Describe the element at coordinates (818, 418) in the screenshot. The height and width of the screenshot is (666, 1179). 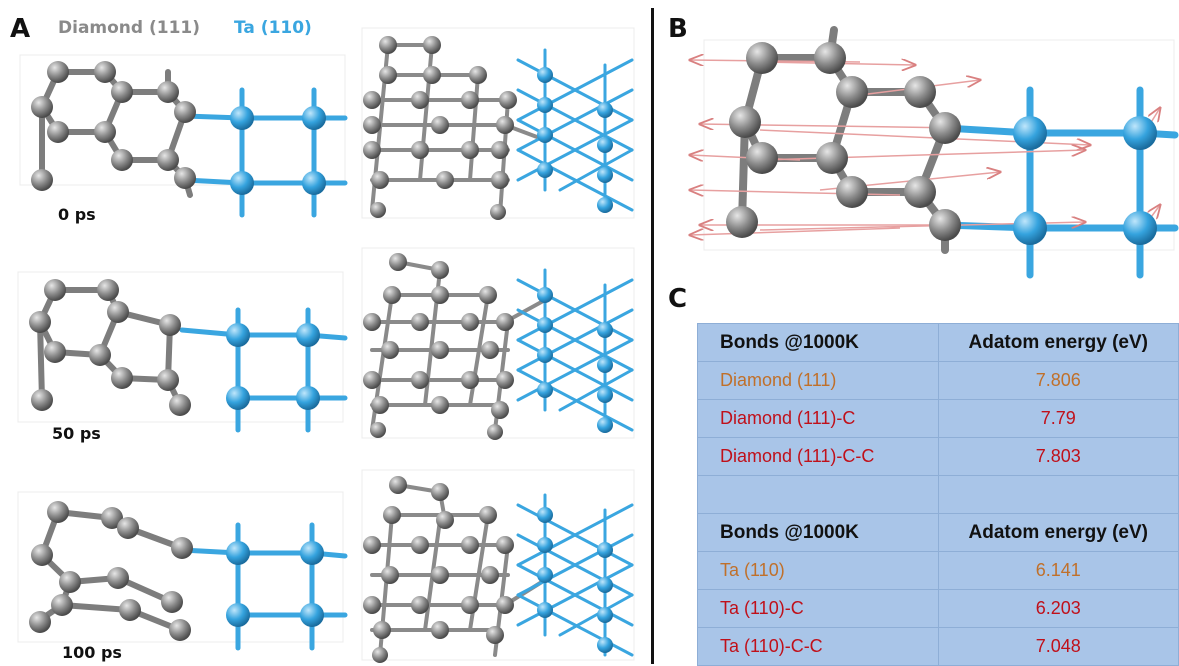
I see `row-label: Diamond (111)-C` at that location.